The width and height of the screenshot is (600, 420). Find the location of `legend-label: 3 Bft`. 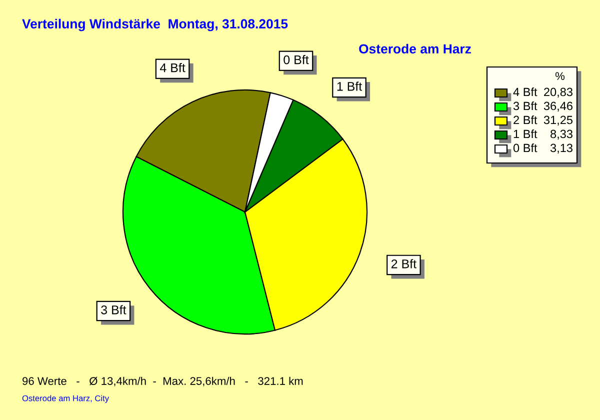

legend-label: 3 Bft is located at coordinates (525, 106).